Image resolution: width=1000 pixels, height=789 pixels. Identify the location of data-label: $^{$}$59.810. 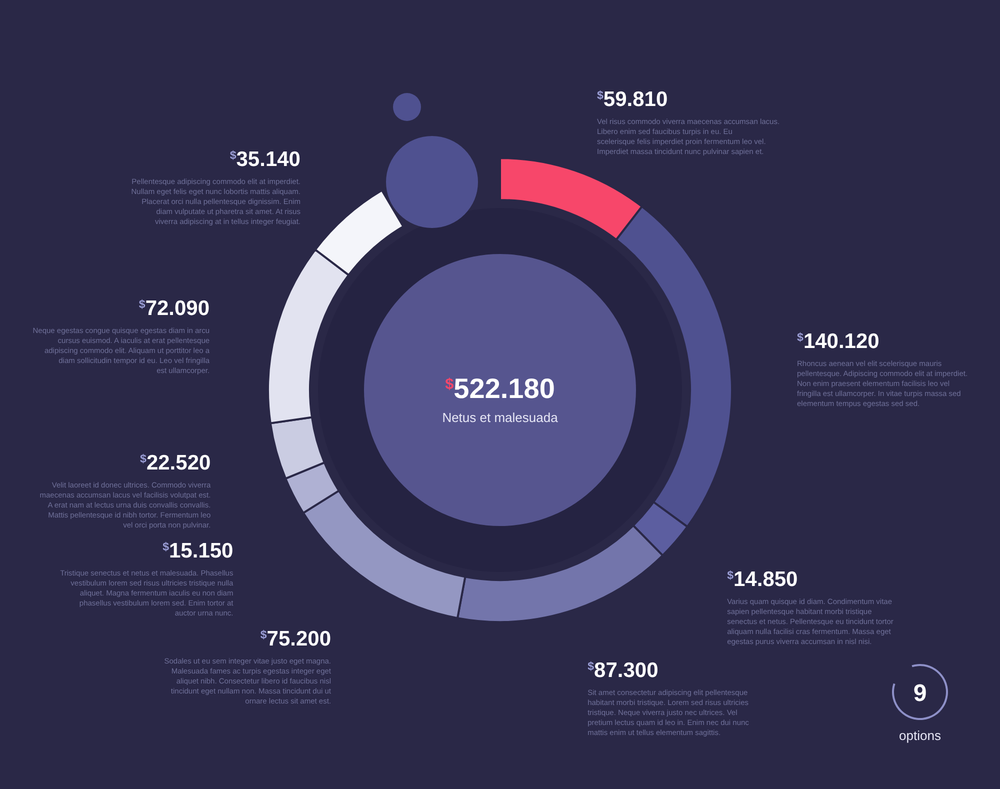
(632, 100).